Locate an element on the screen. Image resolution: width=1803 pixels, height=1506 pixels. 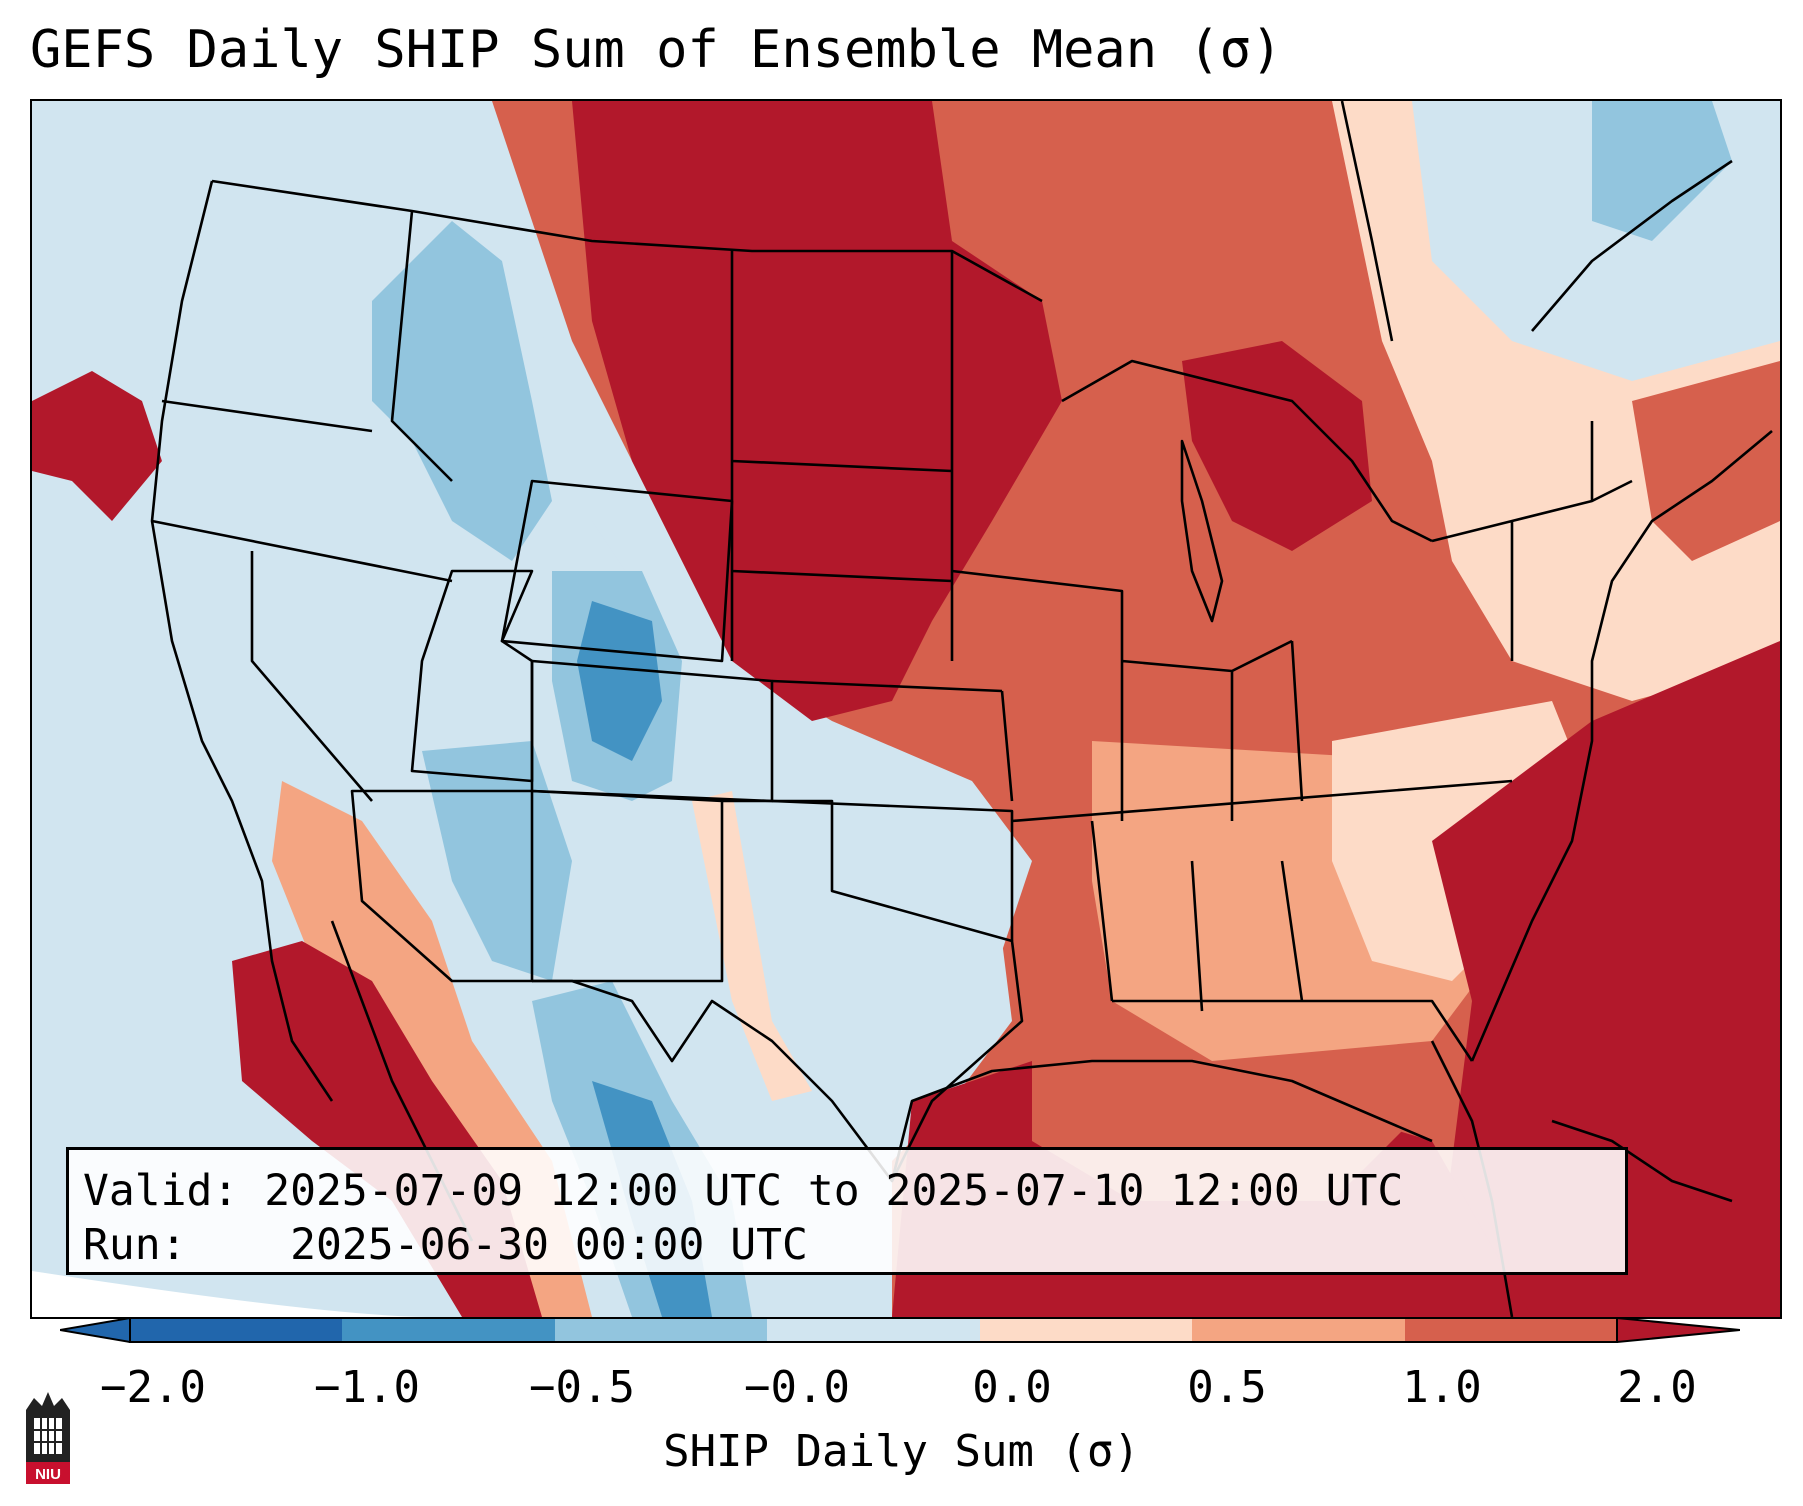
run-value: 2025-06-30 00:00 UTC is located at coordinates (549, 1245).